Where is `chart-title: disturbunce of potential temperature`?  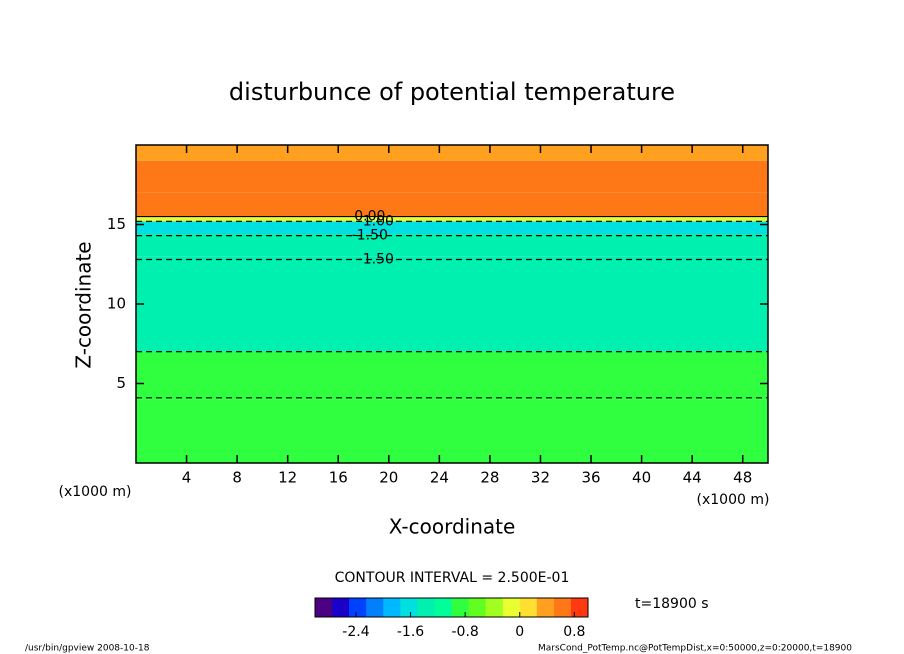
chart-title: disturbunce of potential temperature is located at coordinates (452, 92).